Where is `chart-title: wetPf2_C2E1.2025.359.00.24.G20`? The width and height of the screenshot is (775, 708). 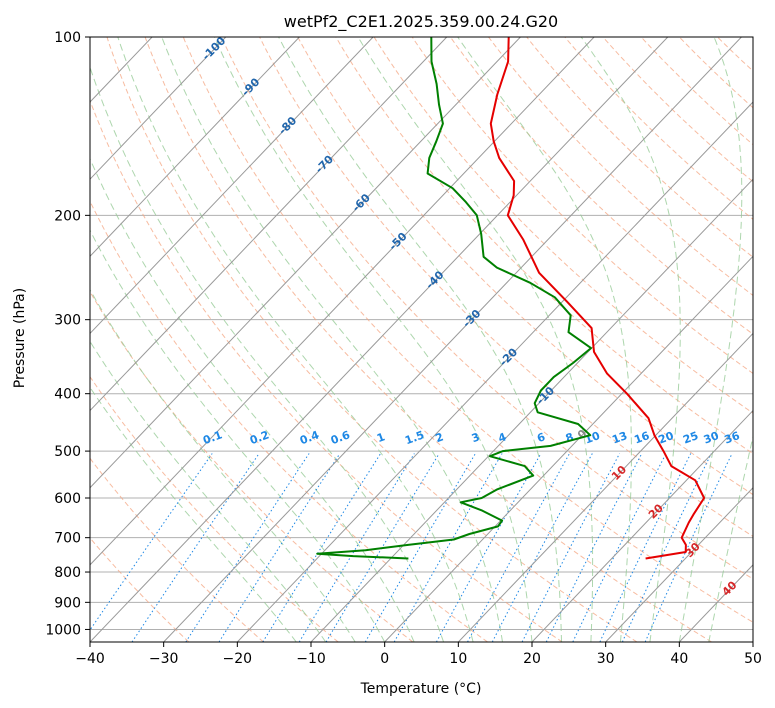 chart-title: wetPf2_C2E1.2025.359.00.24.G20 is located at coordinates (421, 22).